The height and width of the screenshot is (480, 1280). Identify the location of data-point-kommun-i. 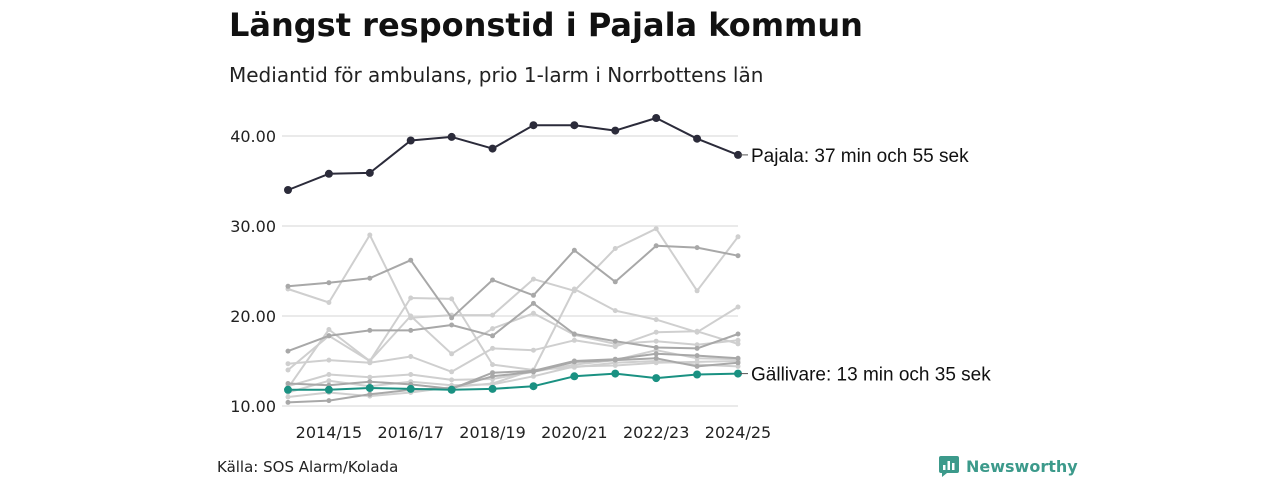
(329, 381).